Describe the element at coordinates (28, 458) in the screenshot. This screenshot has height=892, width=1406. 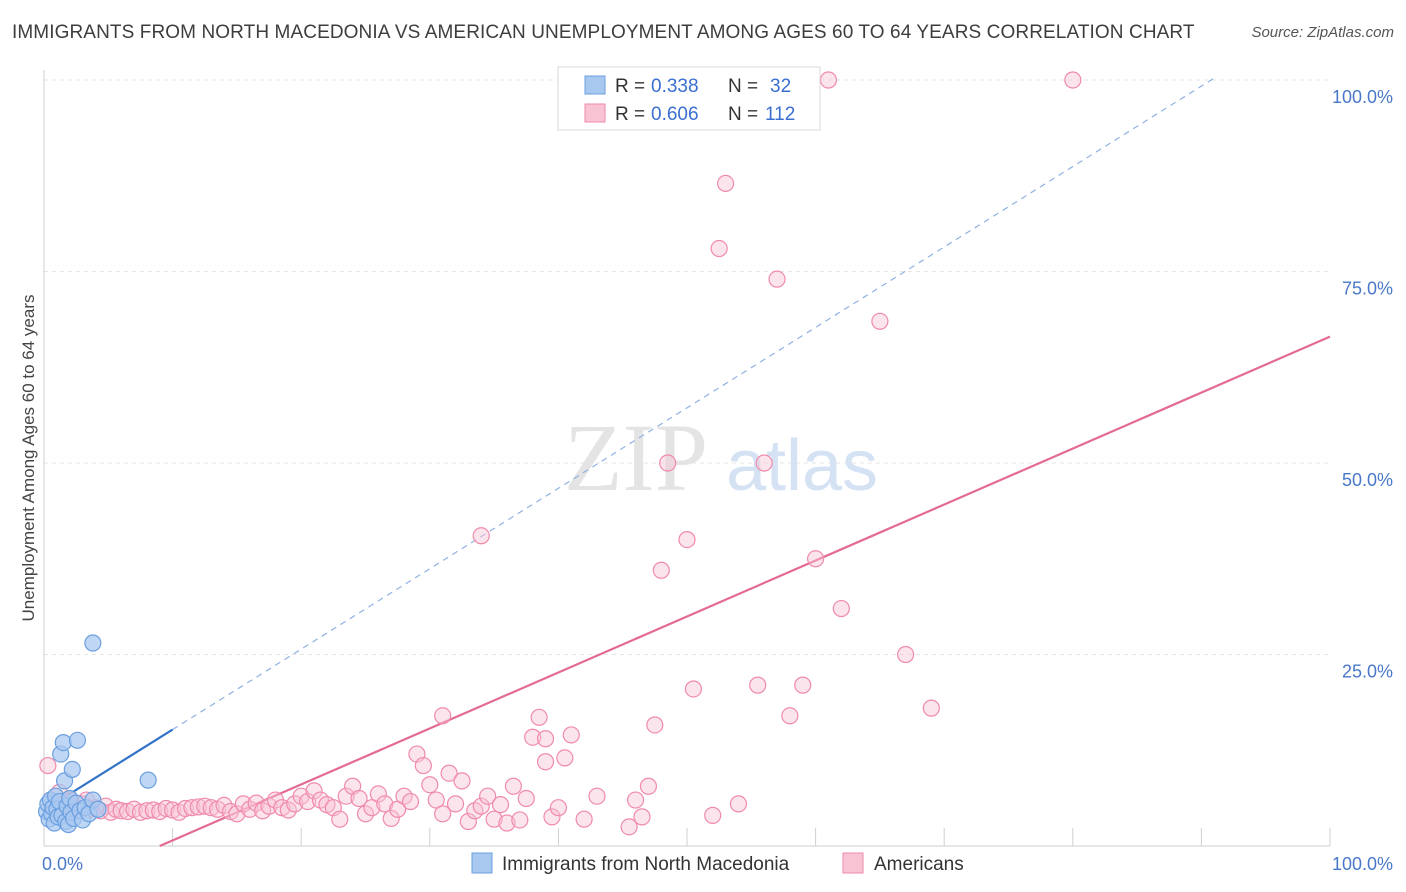
I see `y-axis-label: Unemployment Among Ages 60 to 64 years` at that location.